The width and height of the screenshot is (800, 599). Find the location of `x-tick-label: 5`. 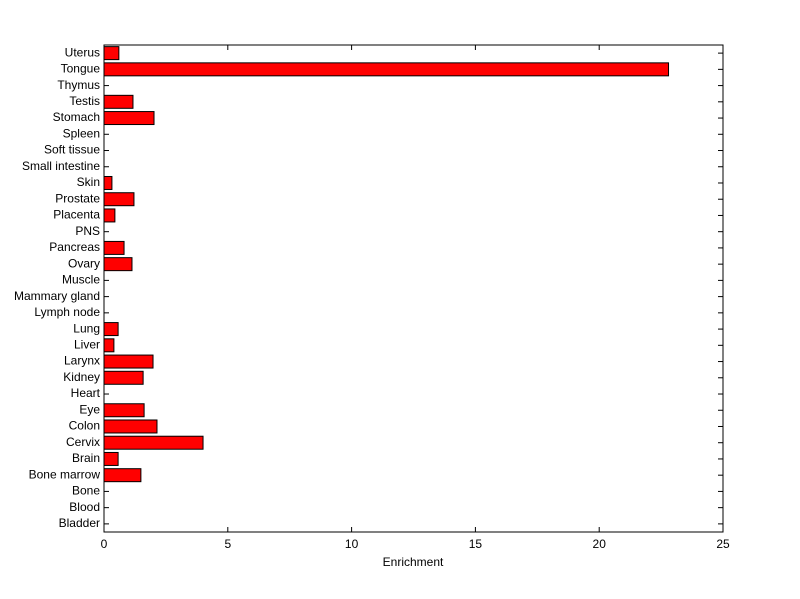

x-tick-label: 5 is located at coordinates (227, 544).